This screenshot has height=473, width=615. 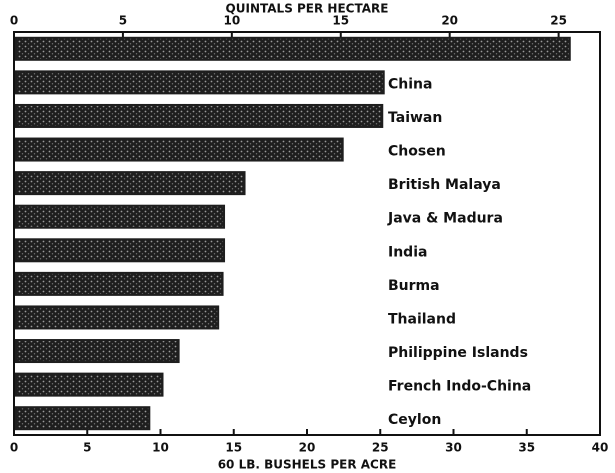 I want to click on x-tick-label: 35, so click(x=526, y=448).